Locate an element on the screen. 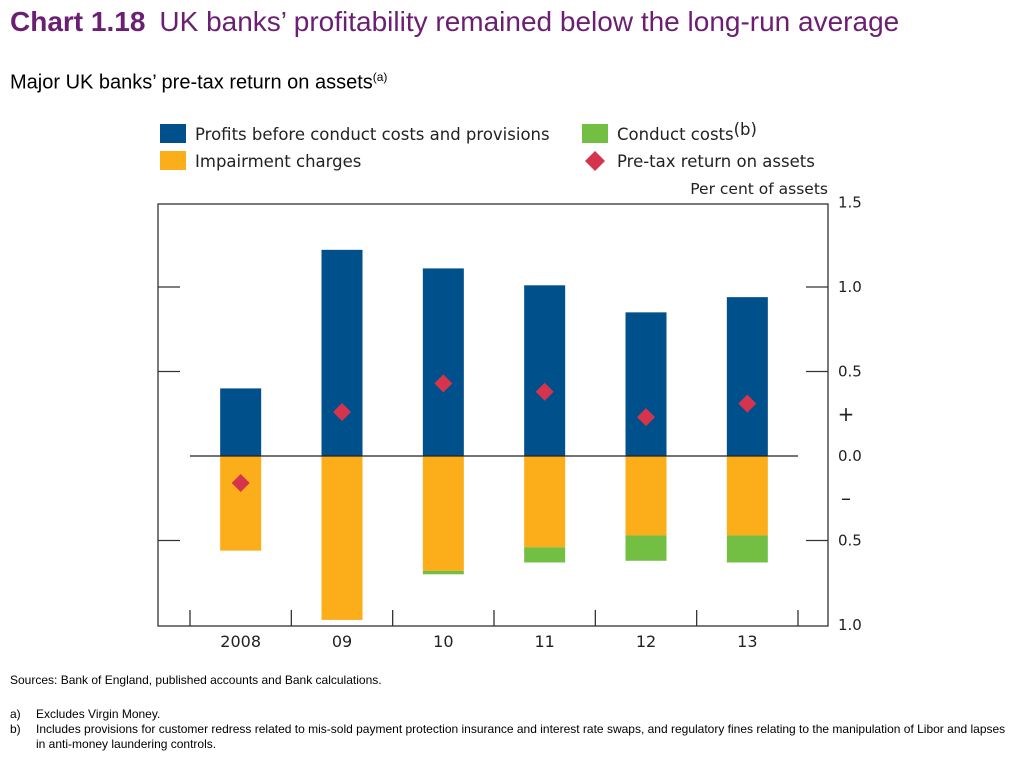 This screenshot has height=768, width=1024. legend-conduct-costs: Conduct costs(b) is located at coordinates (669, 132).